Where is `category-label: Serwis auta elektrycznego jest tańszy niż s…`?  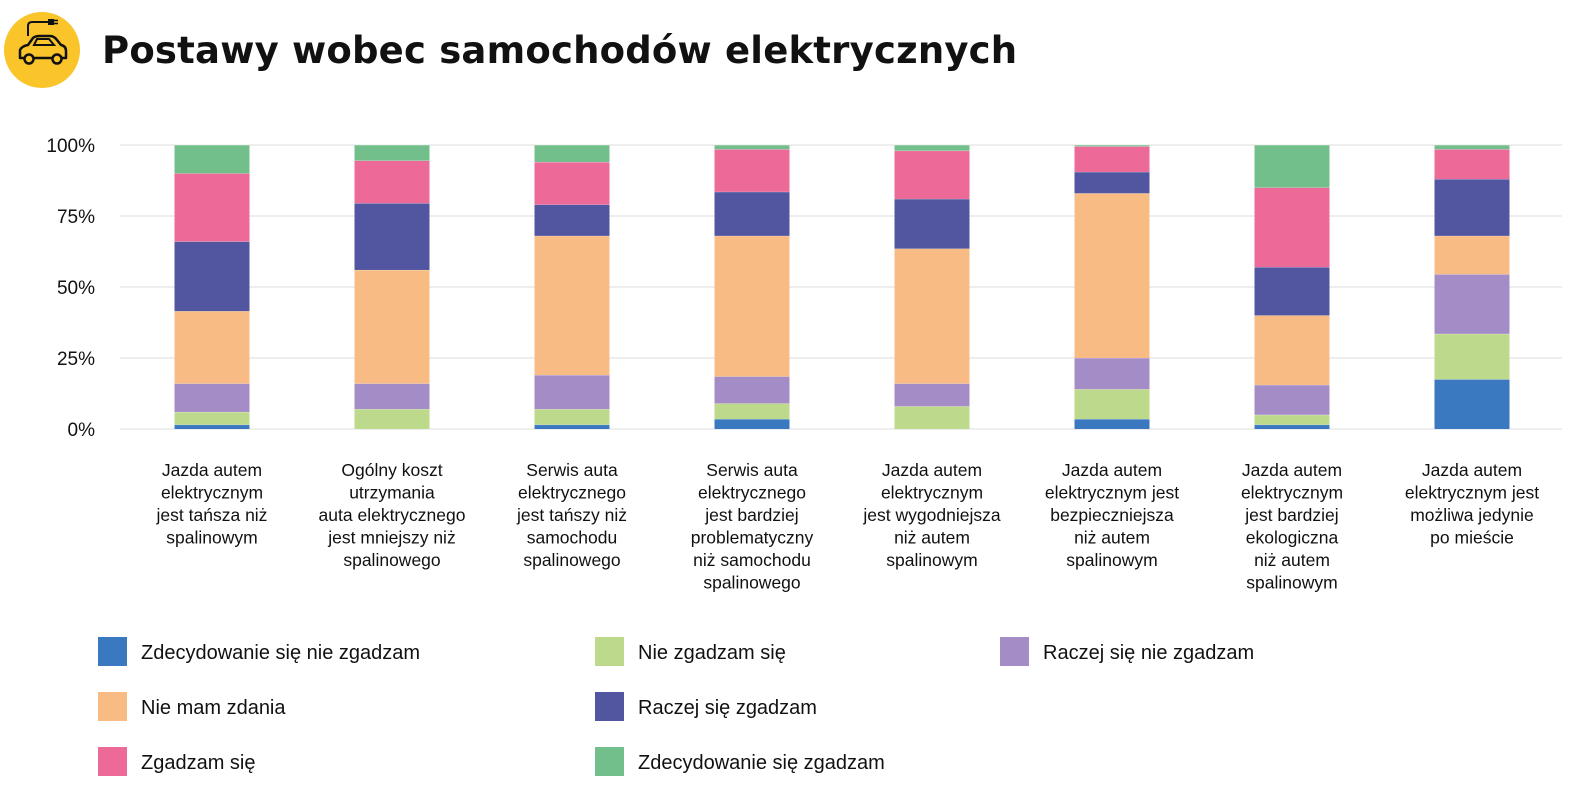 category-label: Serwis auta elektrycznego jest tańszy niż s… is located at coordinates (571, 515).